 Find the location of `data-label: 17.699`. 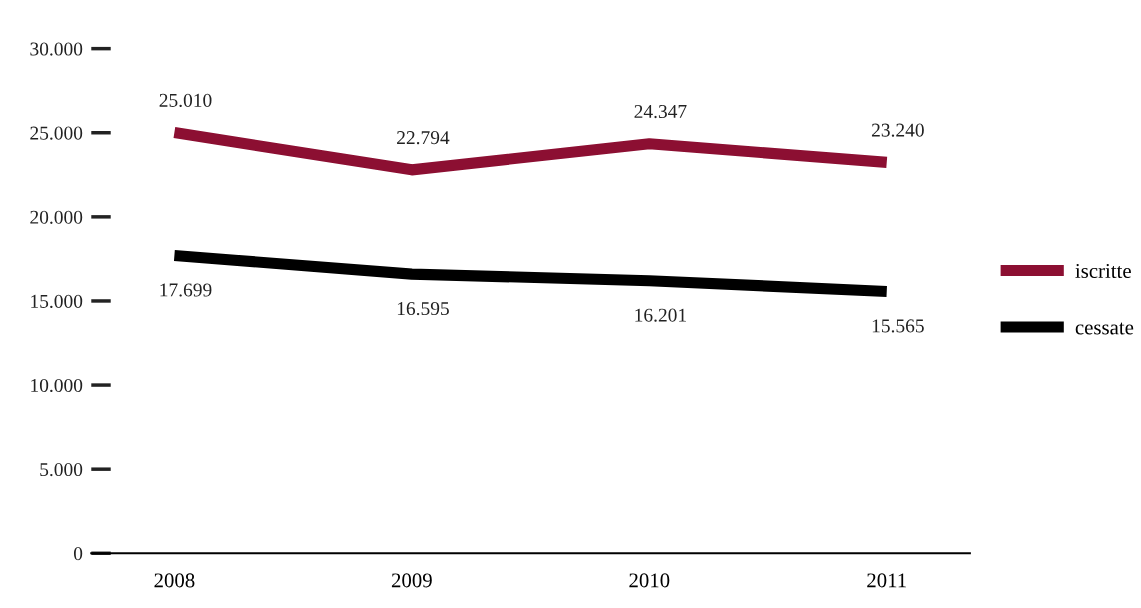

data-label: 17.699 is located at coordinates (186, 290).